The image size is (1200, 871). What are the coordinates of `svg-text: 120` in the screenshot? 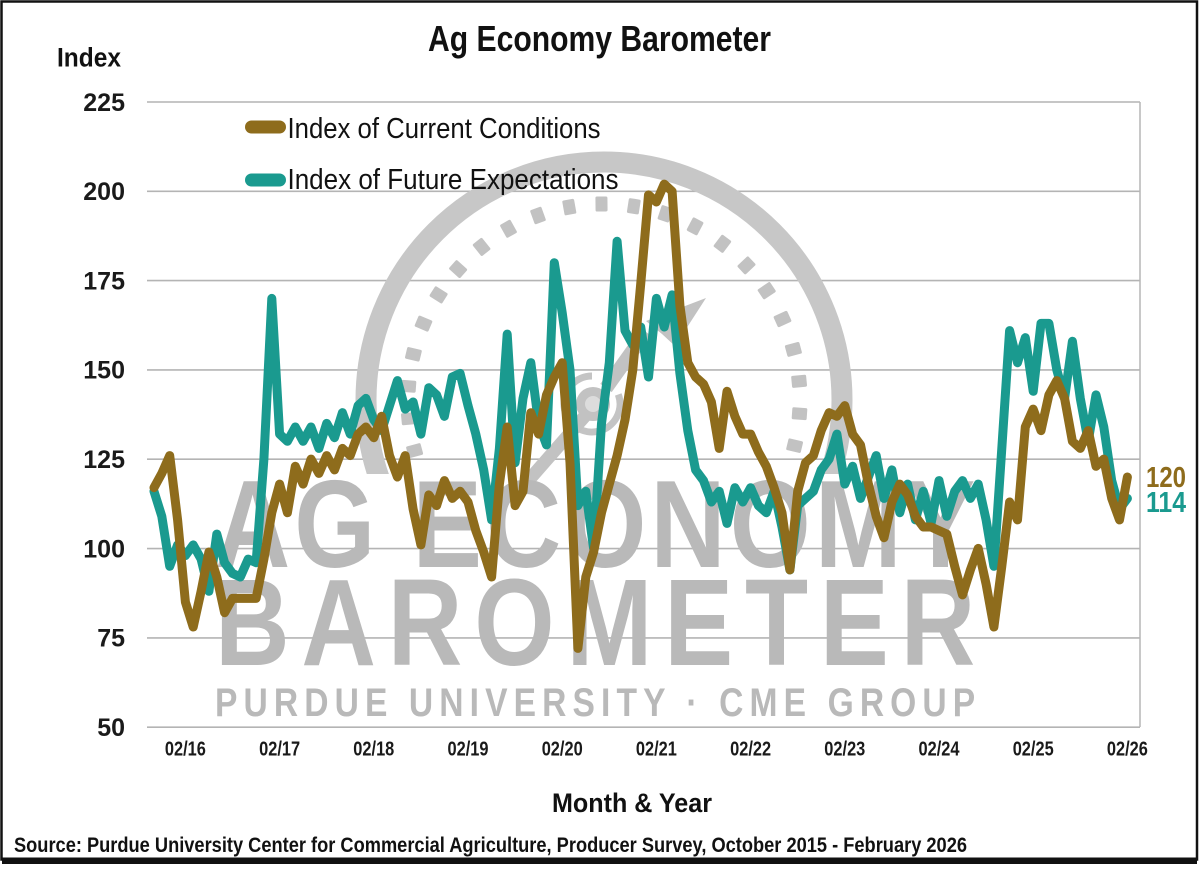 It's located at (1166, 478).